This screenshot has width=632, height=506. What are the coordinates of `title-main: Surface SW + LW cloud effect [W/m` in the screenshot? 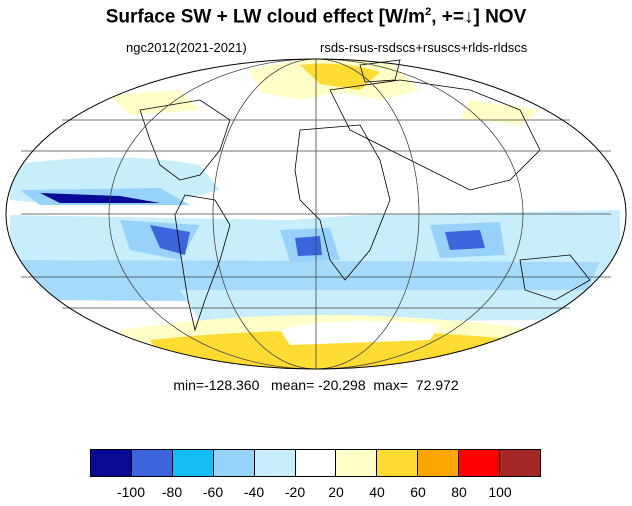 It's located at (265, 17).